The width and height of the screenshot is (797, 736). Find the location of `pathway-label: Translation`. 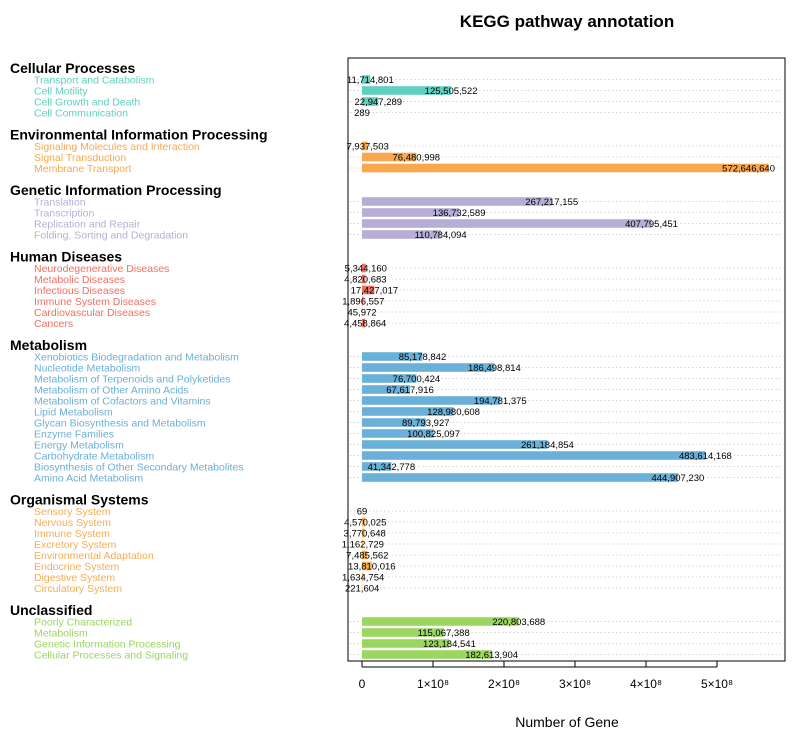

pathway-label: Translation is located at coordinates (60, 202).